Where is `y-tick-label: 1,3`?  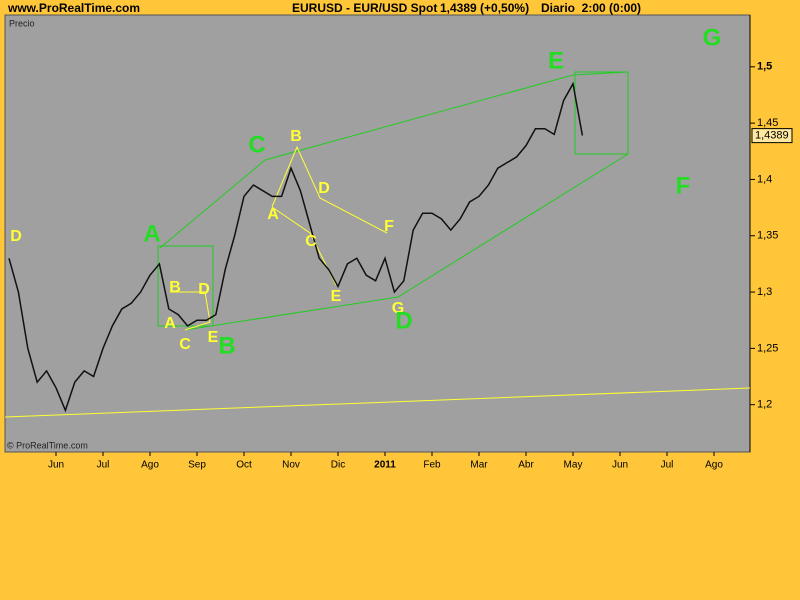
y-tick-label: 1,3 is located at coordinates (764, 292).